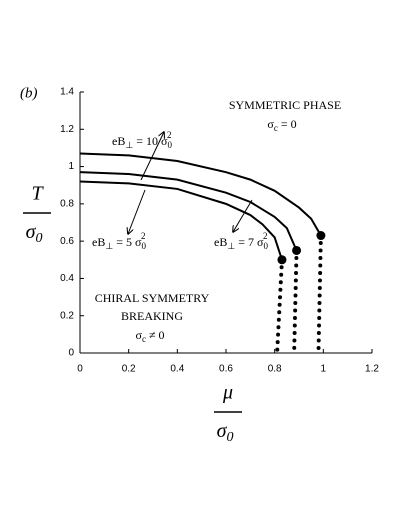  I want to click on panel-label: (b), so click(29, 93).